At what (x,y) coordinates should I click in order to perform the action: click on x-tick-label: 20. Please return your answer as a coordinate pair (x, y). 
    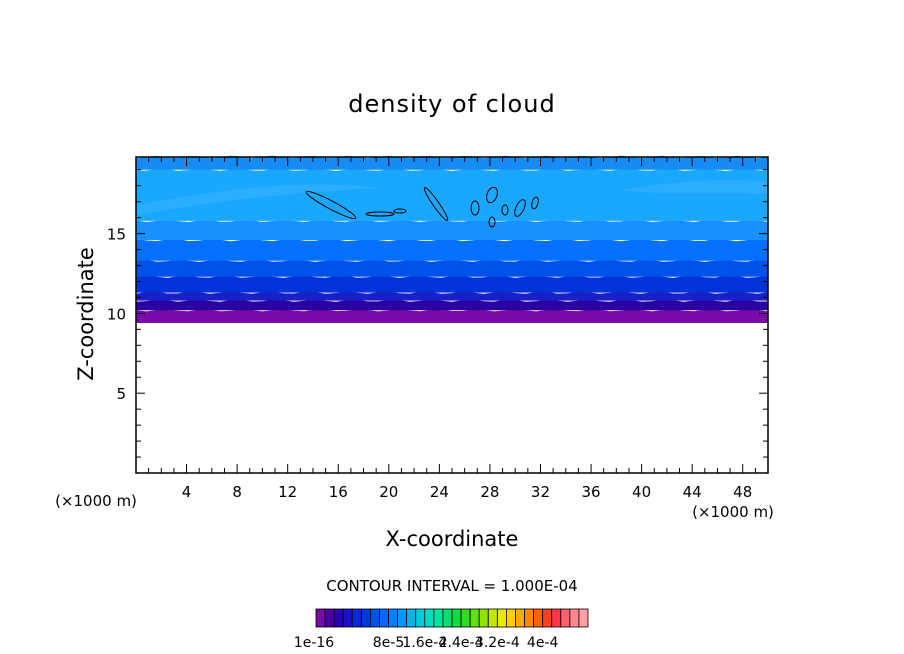
    Looking at the image, I should click on (388, 492).